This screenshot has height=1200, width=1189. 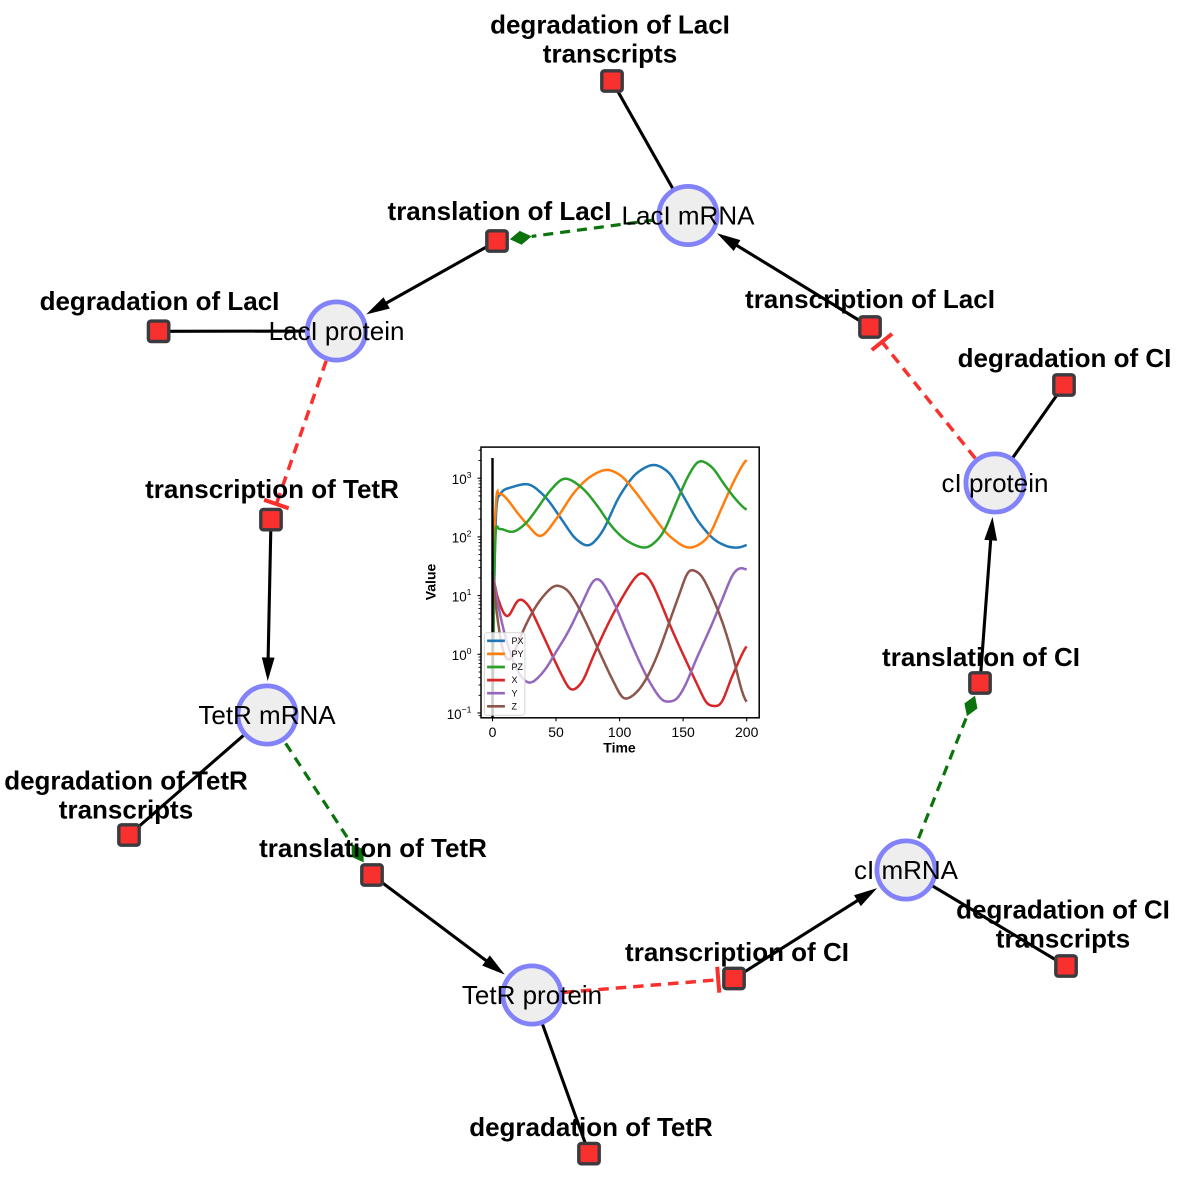 What do you see at coordinates (493, 732) in the screenshot?
I see `svg-text: 0` at bounding box center [493, 732].